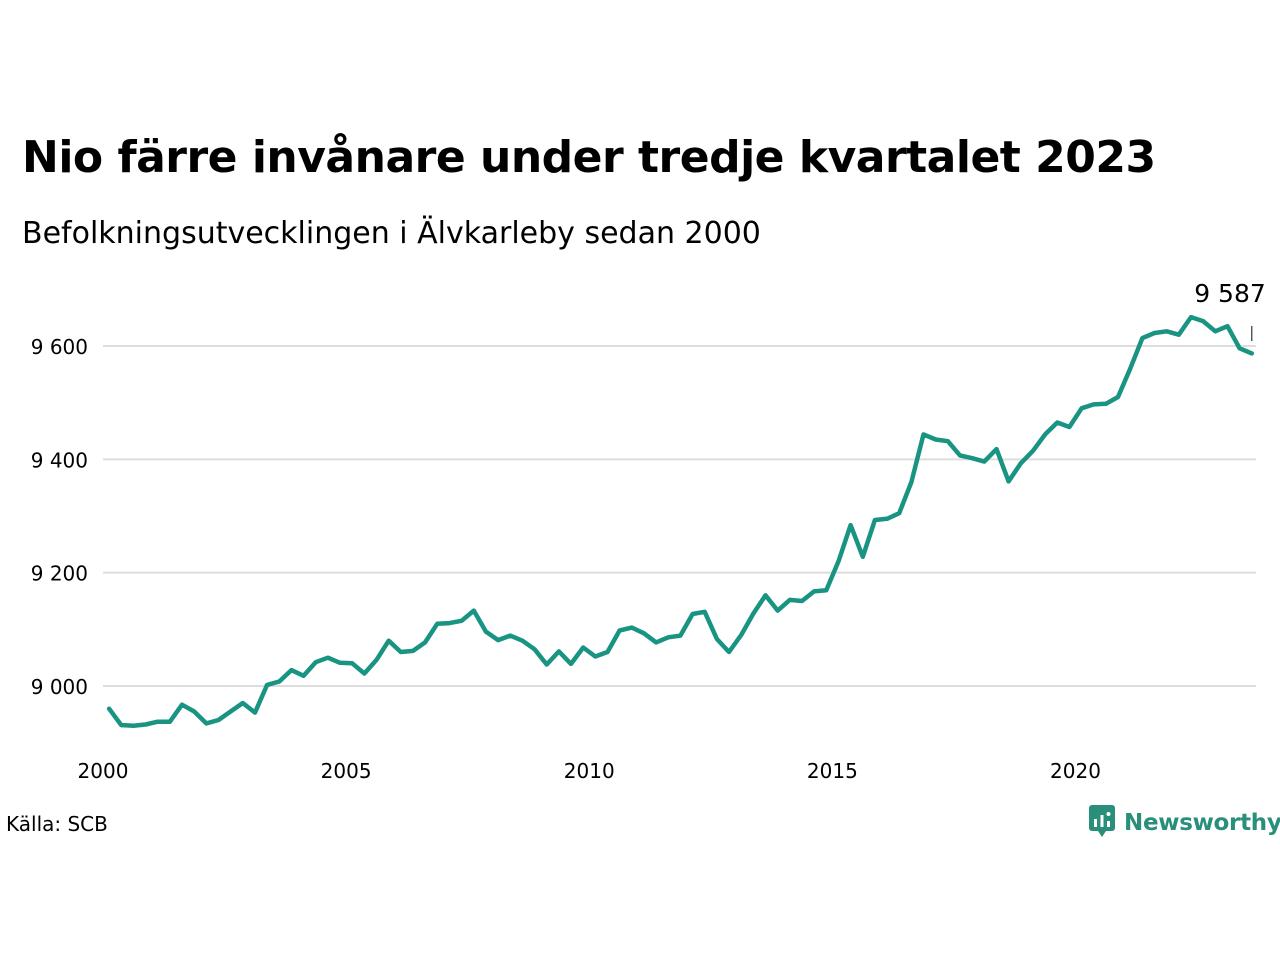  Describe the element at coordinates (59, 517) in the screenshot. I see `y-axis: 9 000 9 200 9 400 9 600` at that location.